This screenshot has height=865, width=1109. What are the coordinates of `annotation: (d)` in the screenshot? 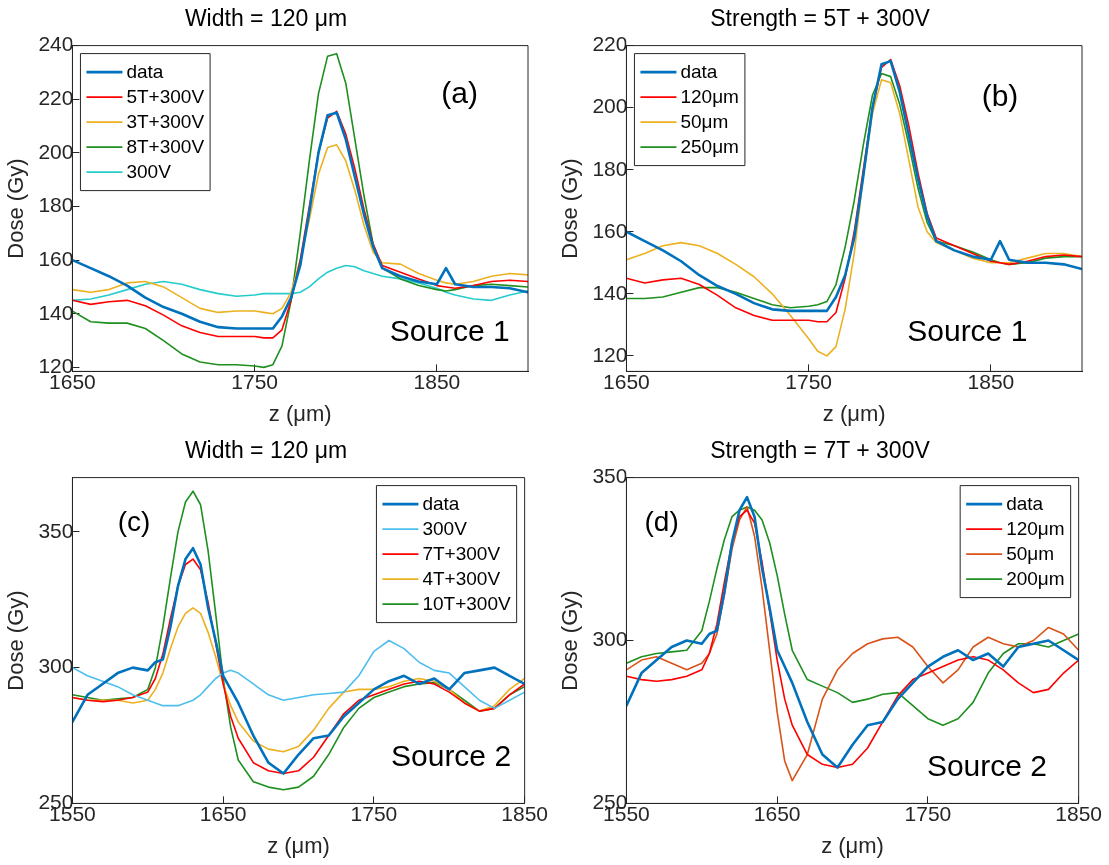 It's located at (661, 521).